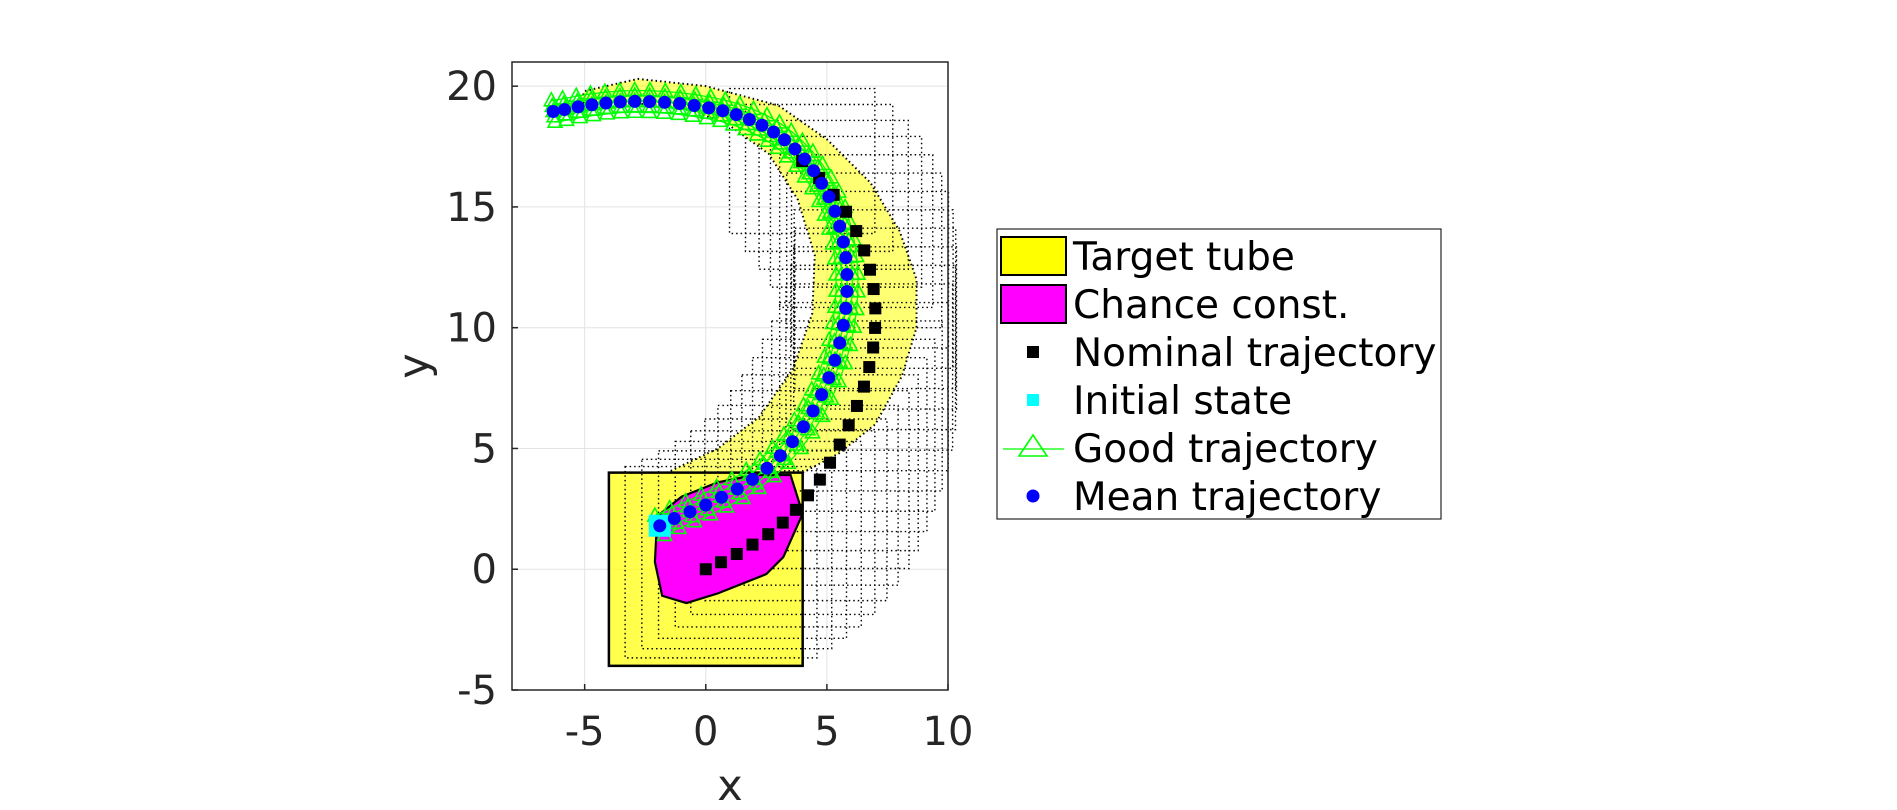 The image size is (1897, 810). Describe the element at coordinates (1182, 401) in the screenshot. I see `legend-label: Initial state` at that location.